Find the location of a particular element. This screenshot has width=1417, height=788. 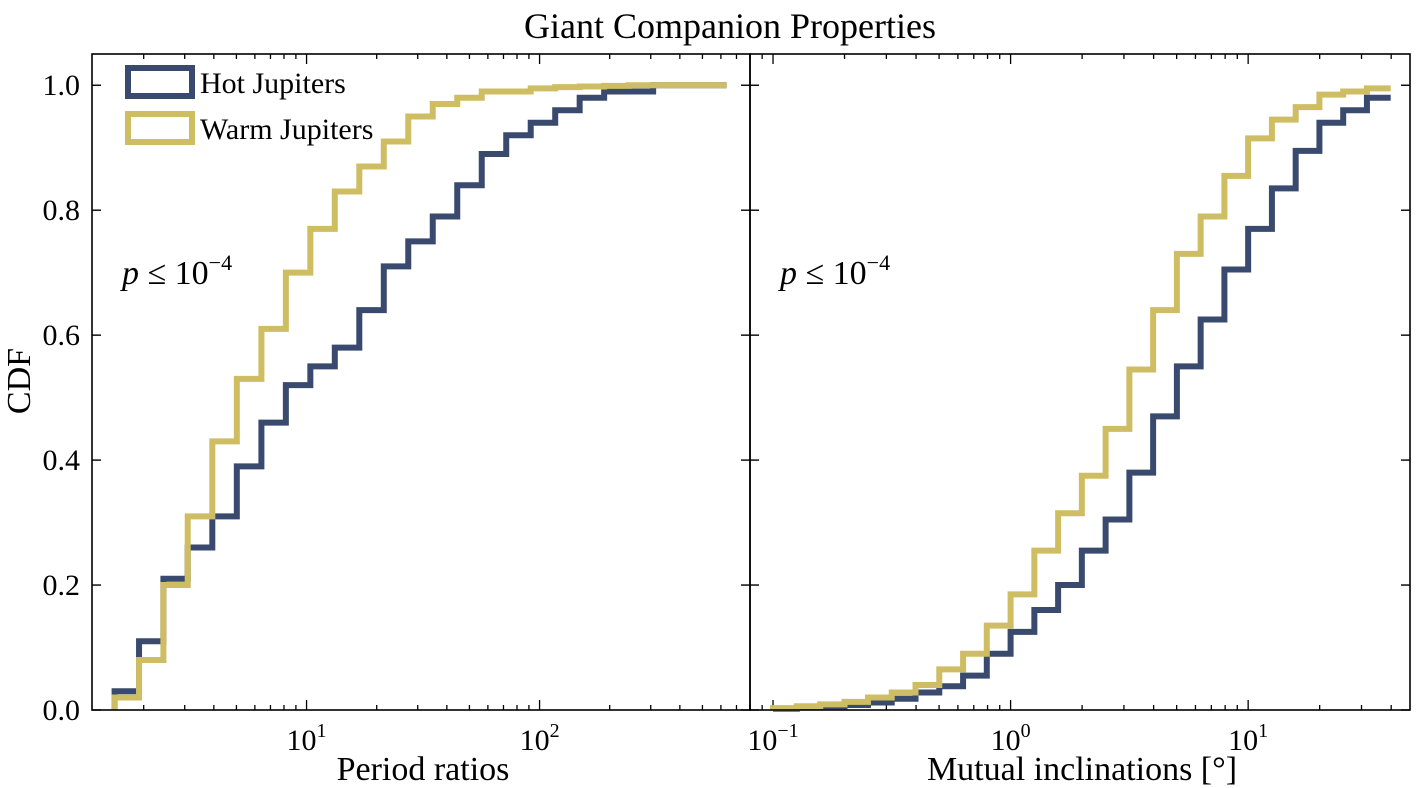

y-tick-label: 0.2 is located at coordinates (62, 585).